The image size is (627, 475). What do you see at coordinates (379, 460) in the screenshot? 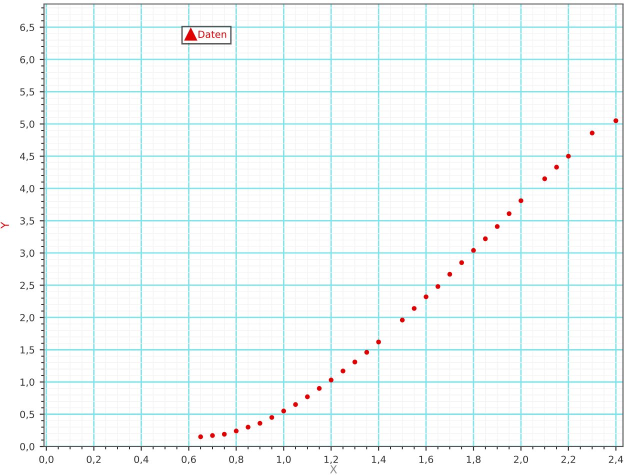
I see `x-tick-label: 1,4` at bounding box center [379, 460].